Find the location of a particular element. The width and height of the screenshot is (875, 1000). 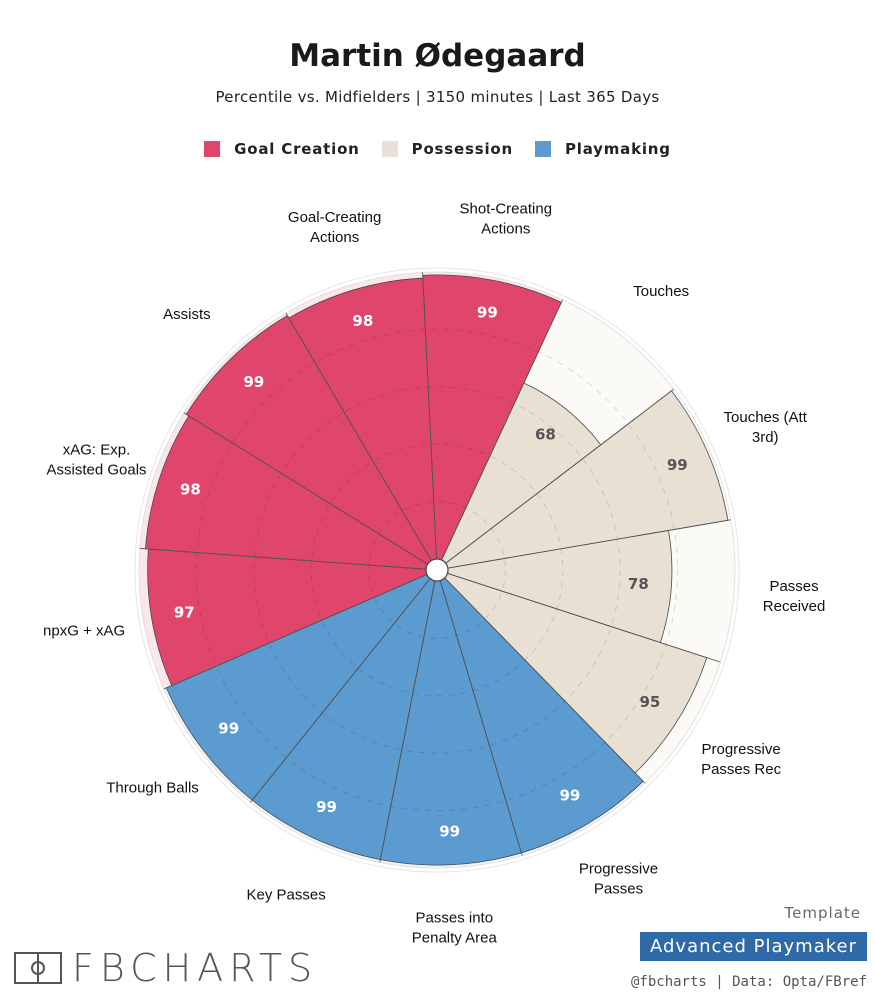

legend-item-possession: Possession is located at coordinates (447, 149).